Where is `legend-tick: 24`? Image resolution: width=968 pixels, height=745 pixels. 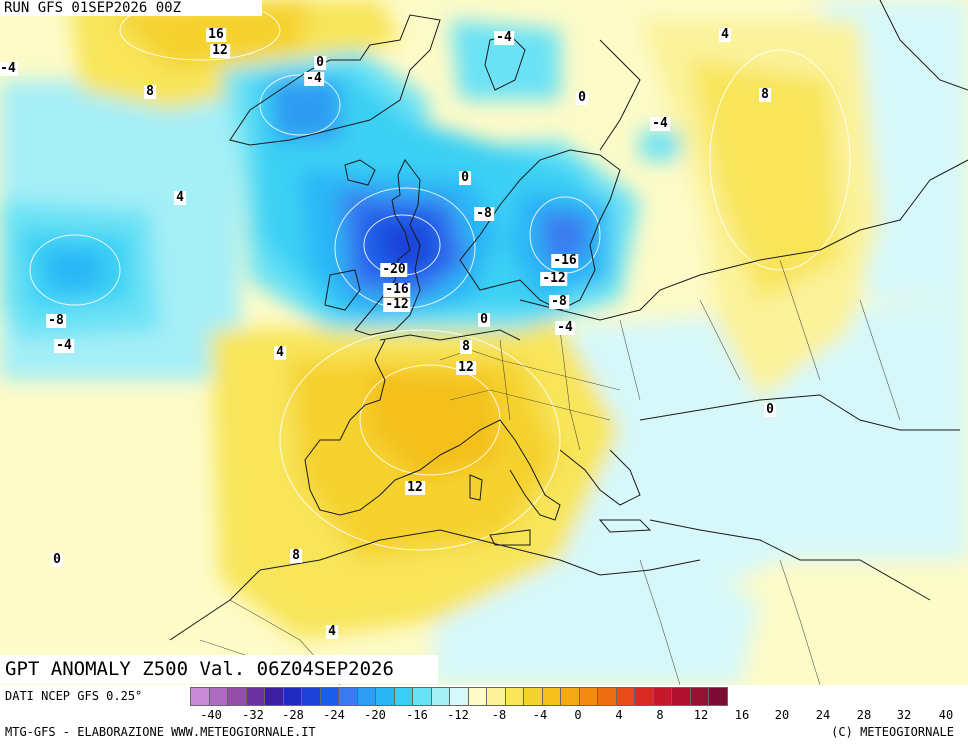
legend-tick: 24 is located at coordinates (823, 715).